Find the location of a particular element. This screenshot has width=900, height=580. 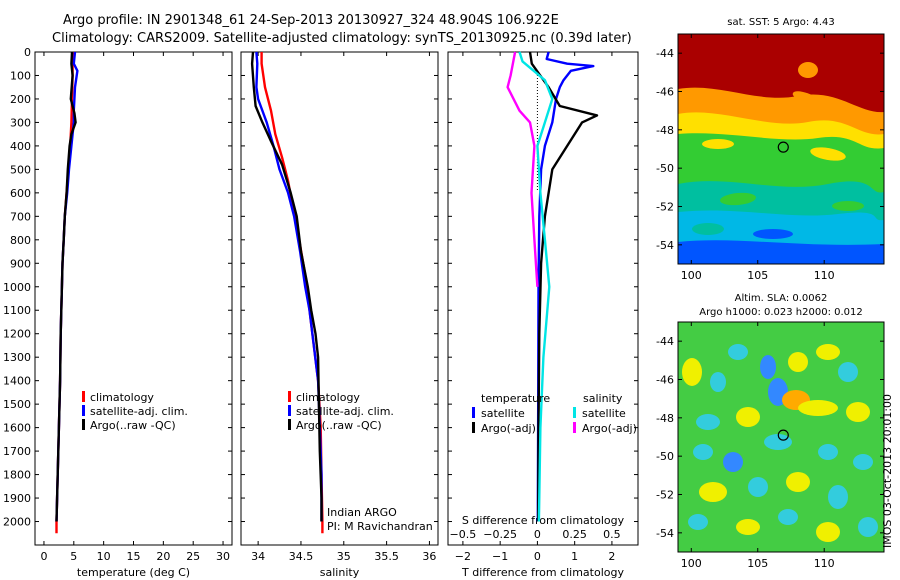

sla-map-title-line2: Argo h1000: 0.023 h2000: 0.012 is located at coordinates (781, 312).